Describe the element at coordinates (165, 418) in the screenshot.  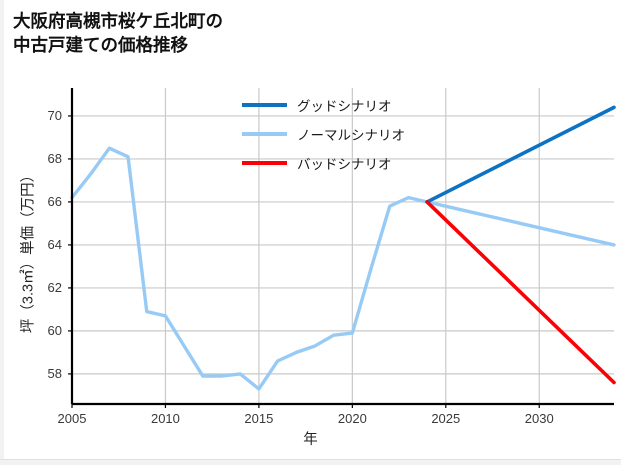
I see `x-tick-label: 2010` at that location.